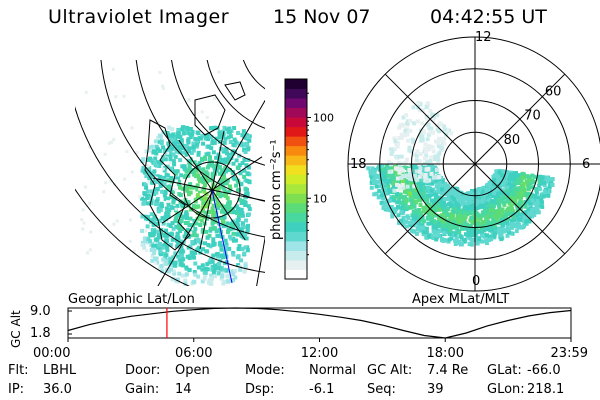  Describe the element at coordinates (296, 179) in the screenshot. I see `colorbar-frame` at that location.